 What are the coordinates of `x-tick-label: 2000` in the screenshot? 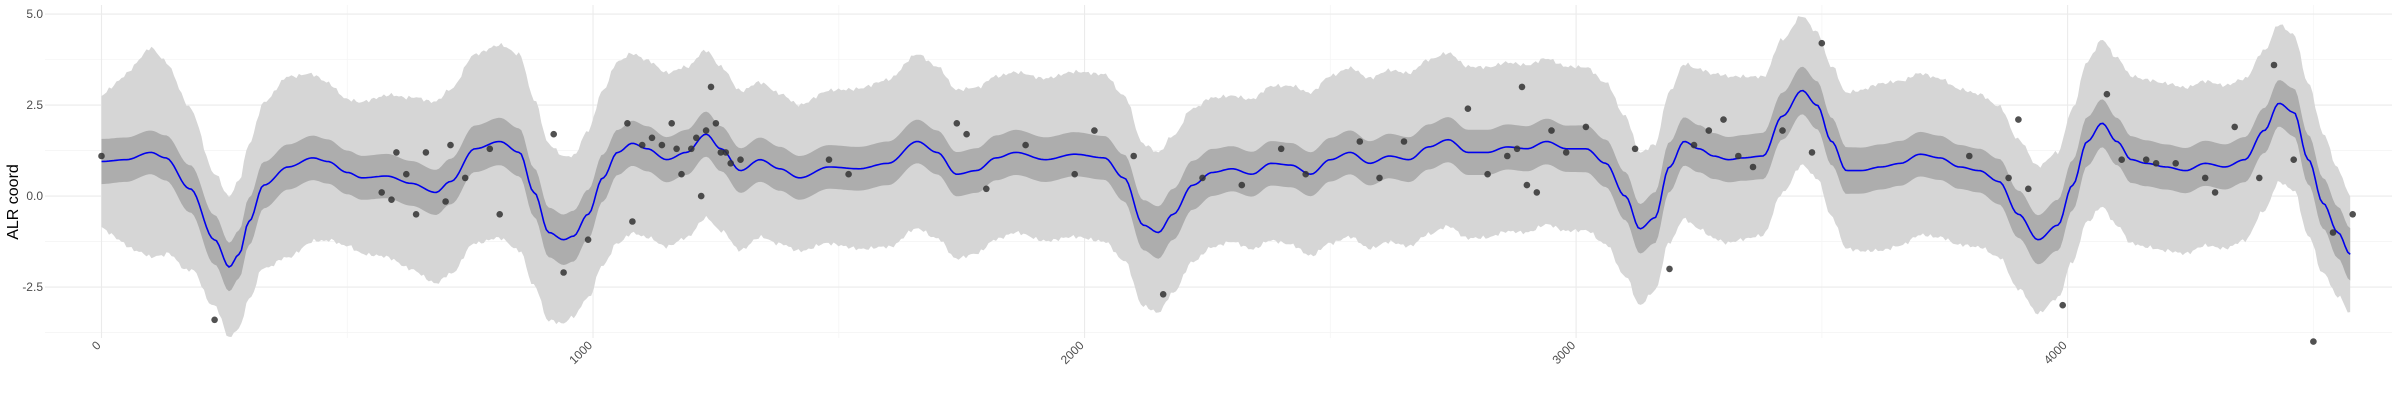 It's located at (1072, 352).